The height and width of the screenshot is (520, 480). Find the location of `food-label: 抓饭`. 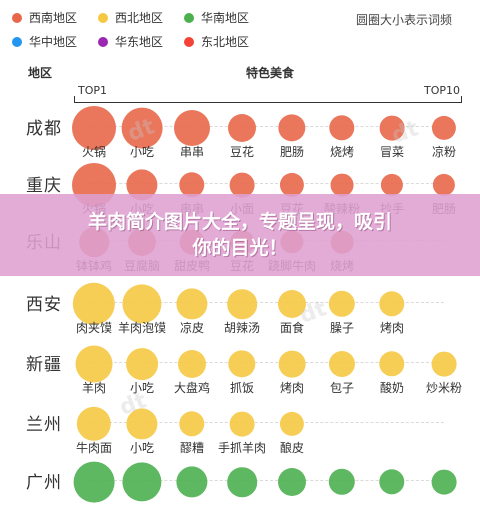

food-label: 抓饭 is located at coordinates (242, 388).